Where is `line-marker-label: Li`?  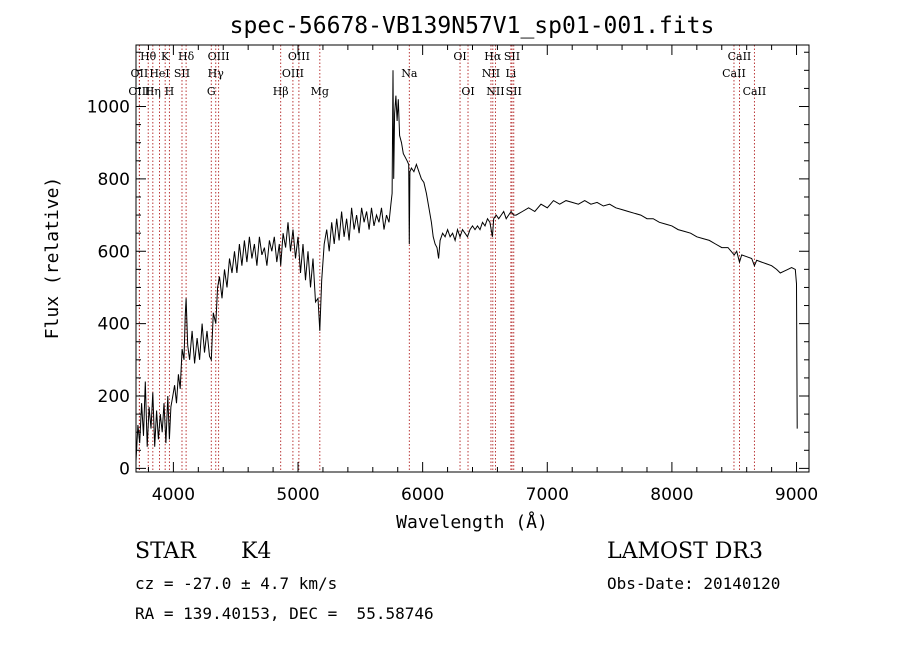 line-marker-label: Li is located at coordinates (510, 73).